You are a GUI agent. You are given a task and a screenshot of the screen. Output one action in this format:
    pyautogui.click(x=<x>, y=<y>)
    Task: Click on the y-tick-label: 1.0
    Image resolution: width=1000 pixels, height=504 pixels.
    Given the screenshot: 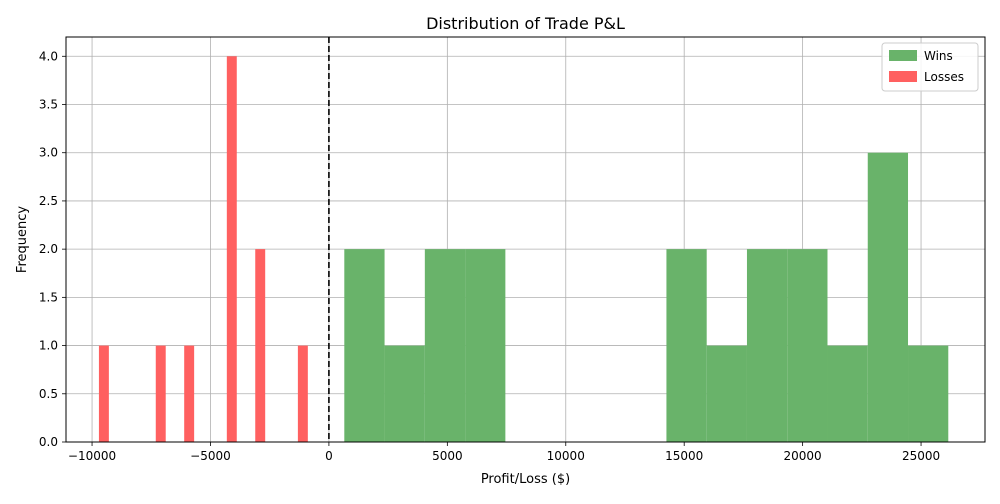 What is the action you would take?
    pyautogui.click(x=48, y=346)
    